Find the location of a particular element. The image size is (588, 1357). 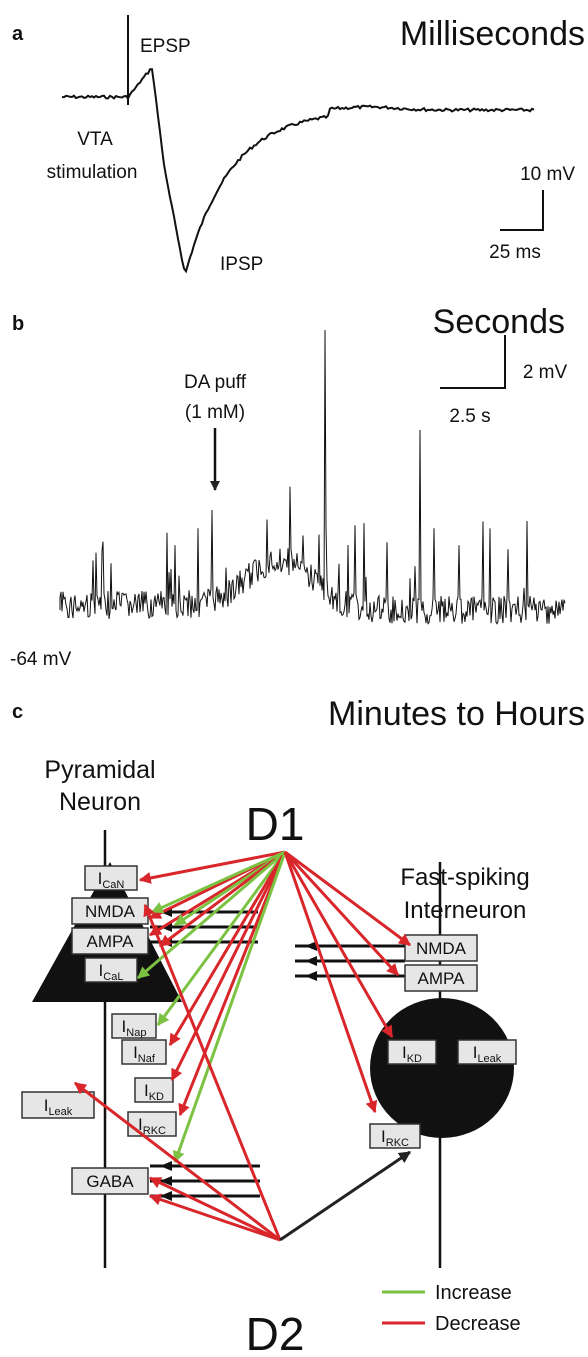

channel-sub: RKC is located at coordinates (397, 1143).